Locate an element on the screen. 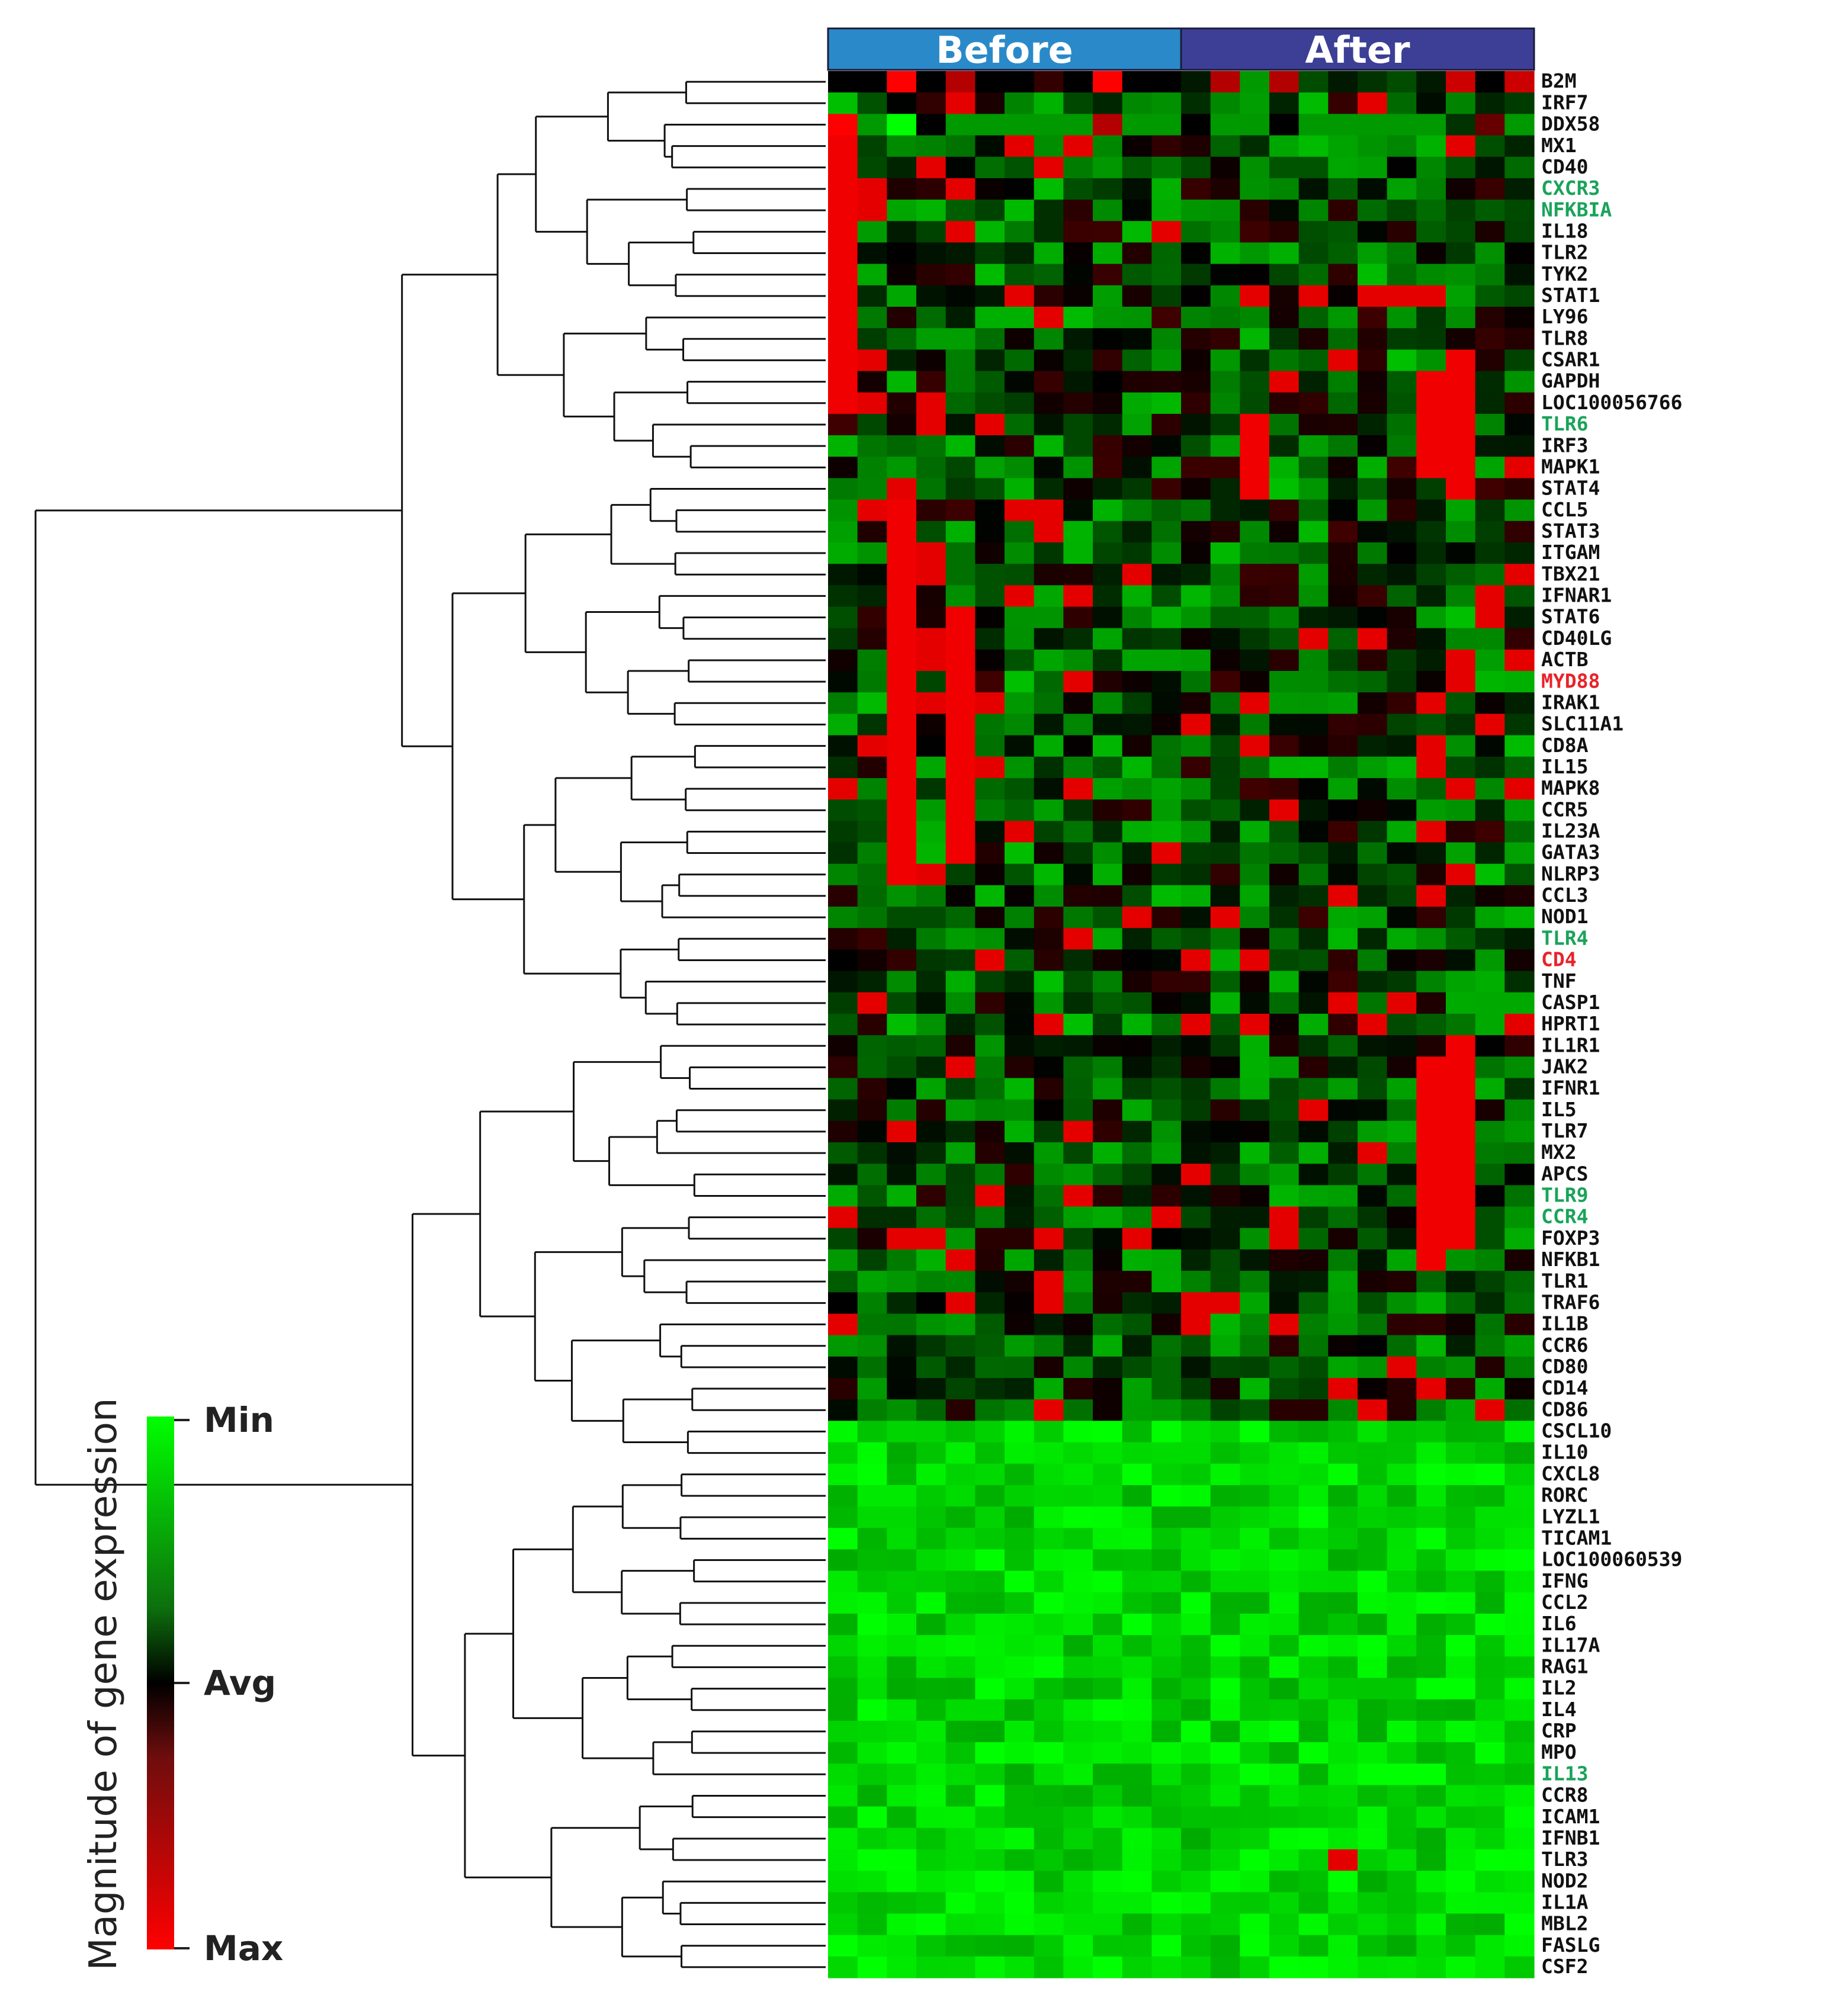  gene-label-hprt1: HPRT1 is located at coordinates (1570, 1023).